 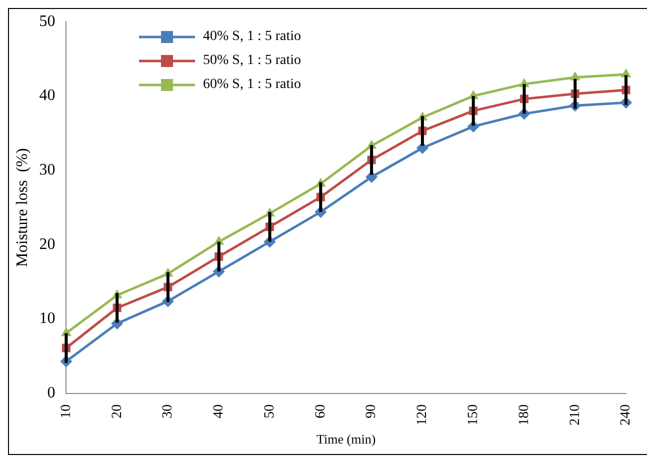 What do you see at coordinates (473, 415) in the screenshot?
I see `x-tick-label: 150` at bounding box center [473, 415].